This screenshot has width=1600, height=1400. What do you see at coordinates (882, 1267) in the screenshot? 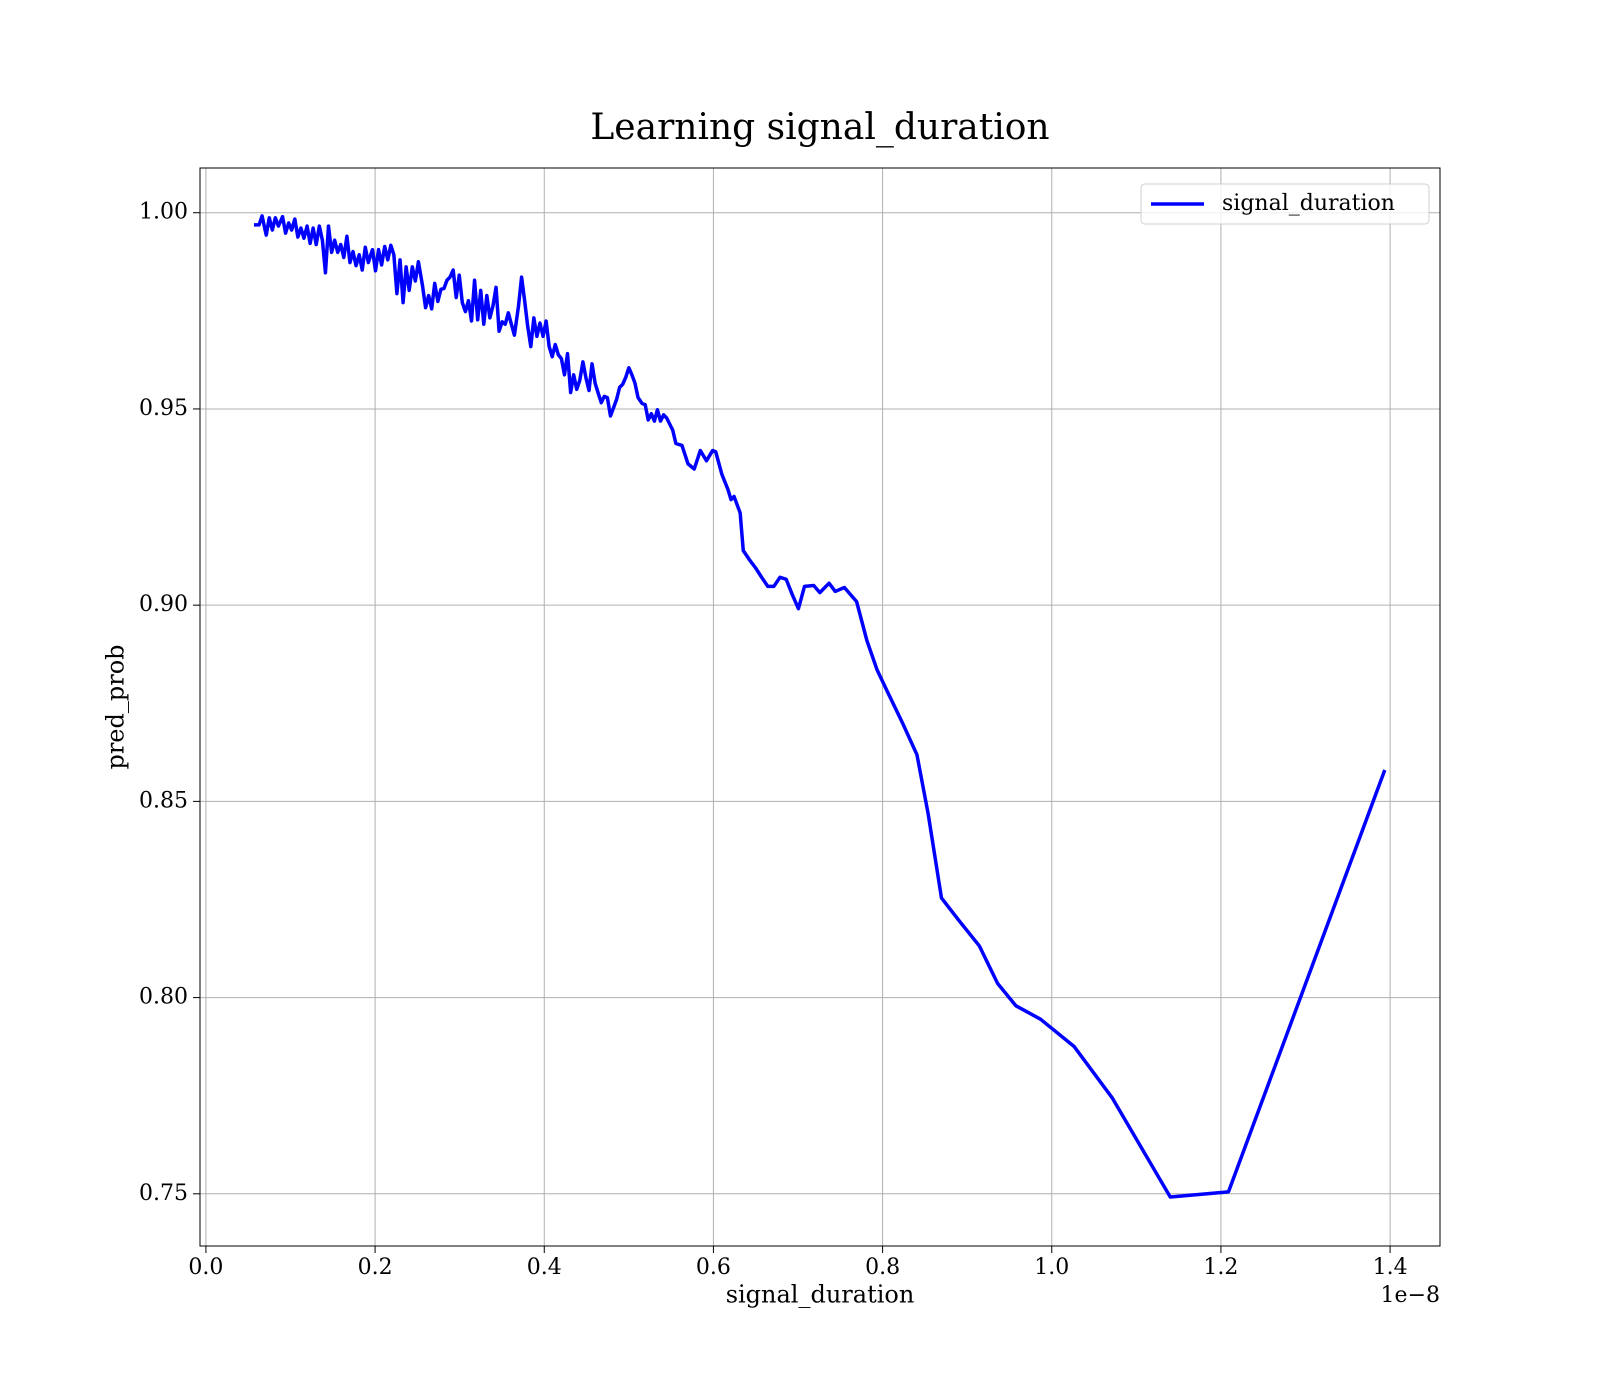
I see `x-tick-label: 0.8` at bounding box center [882, 1267].